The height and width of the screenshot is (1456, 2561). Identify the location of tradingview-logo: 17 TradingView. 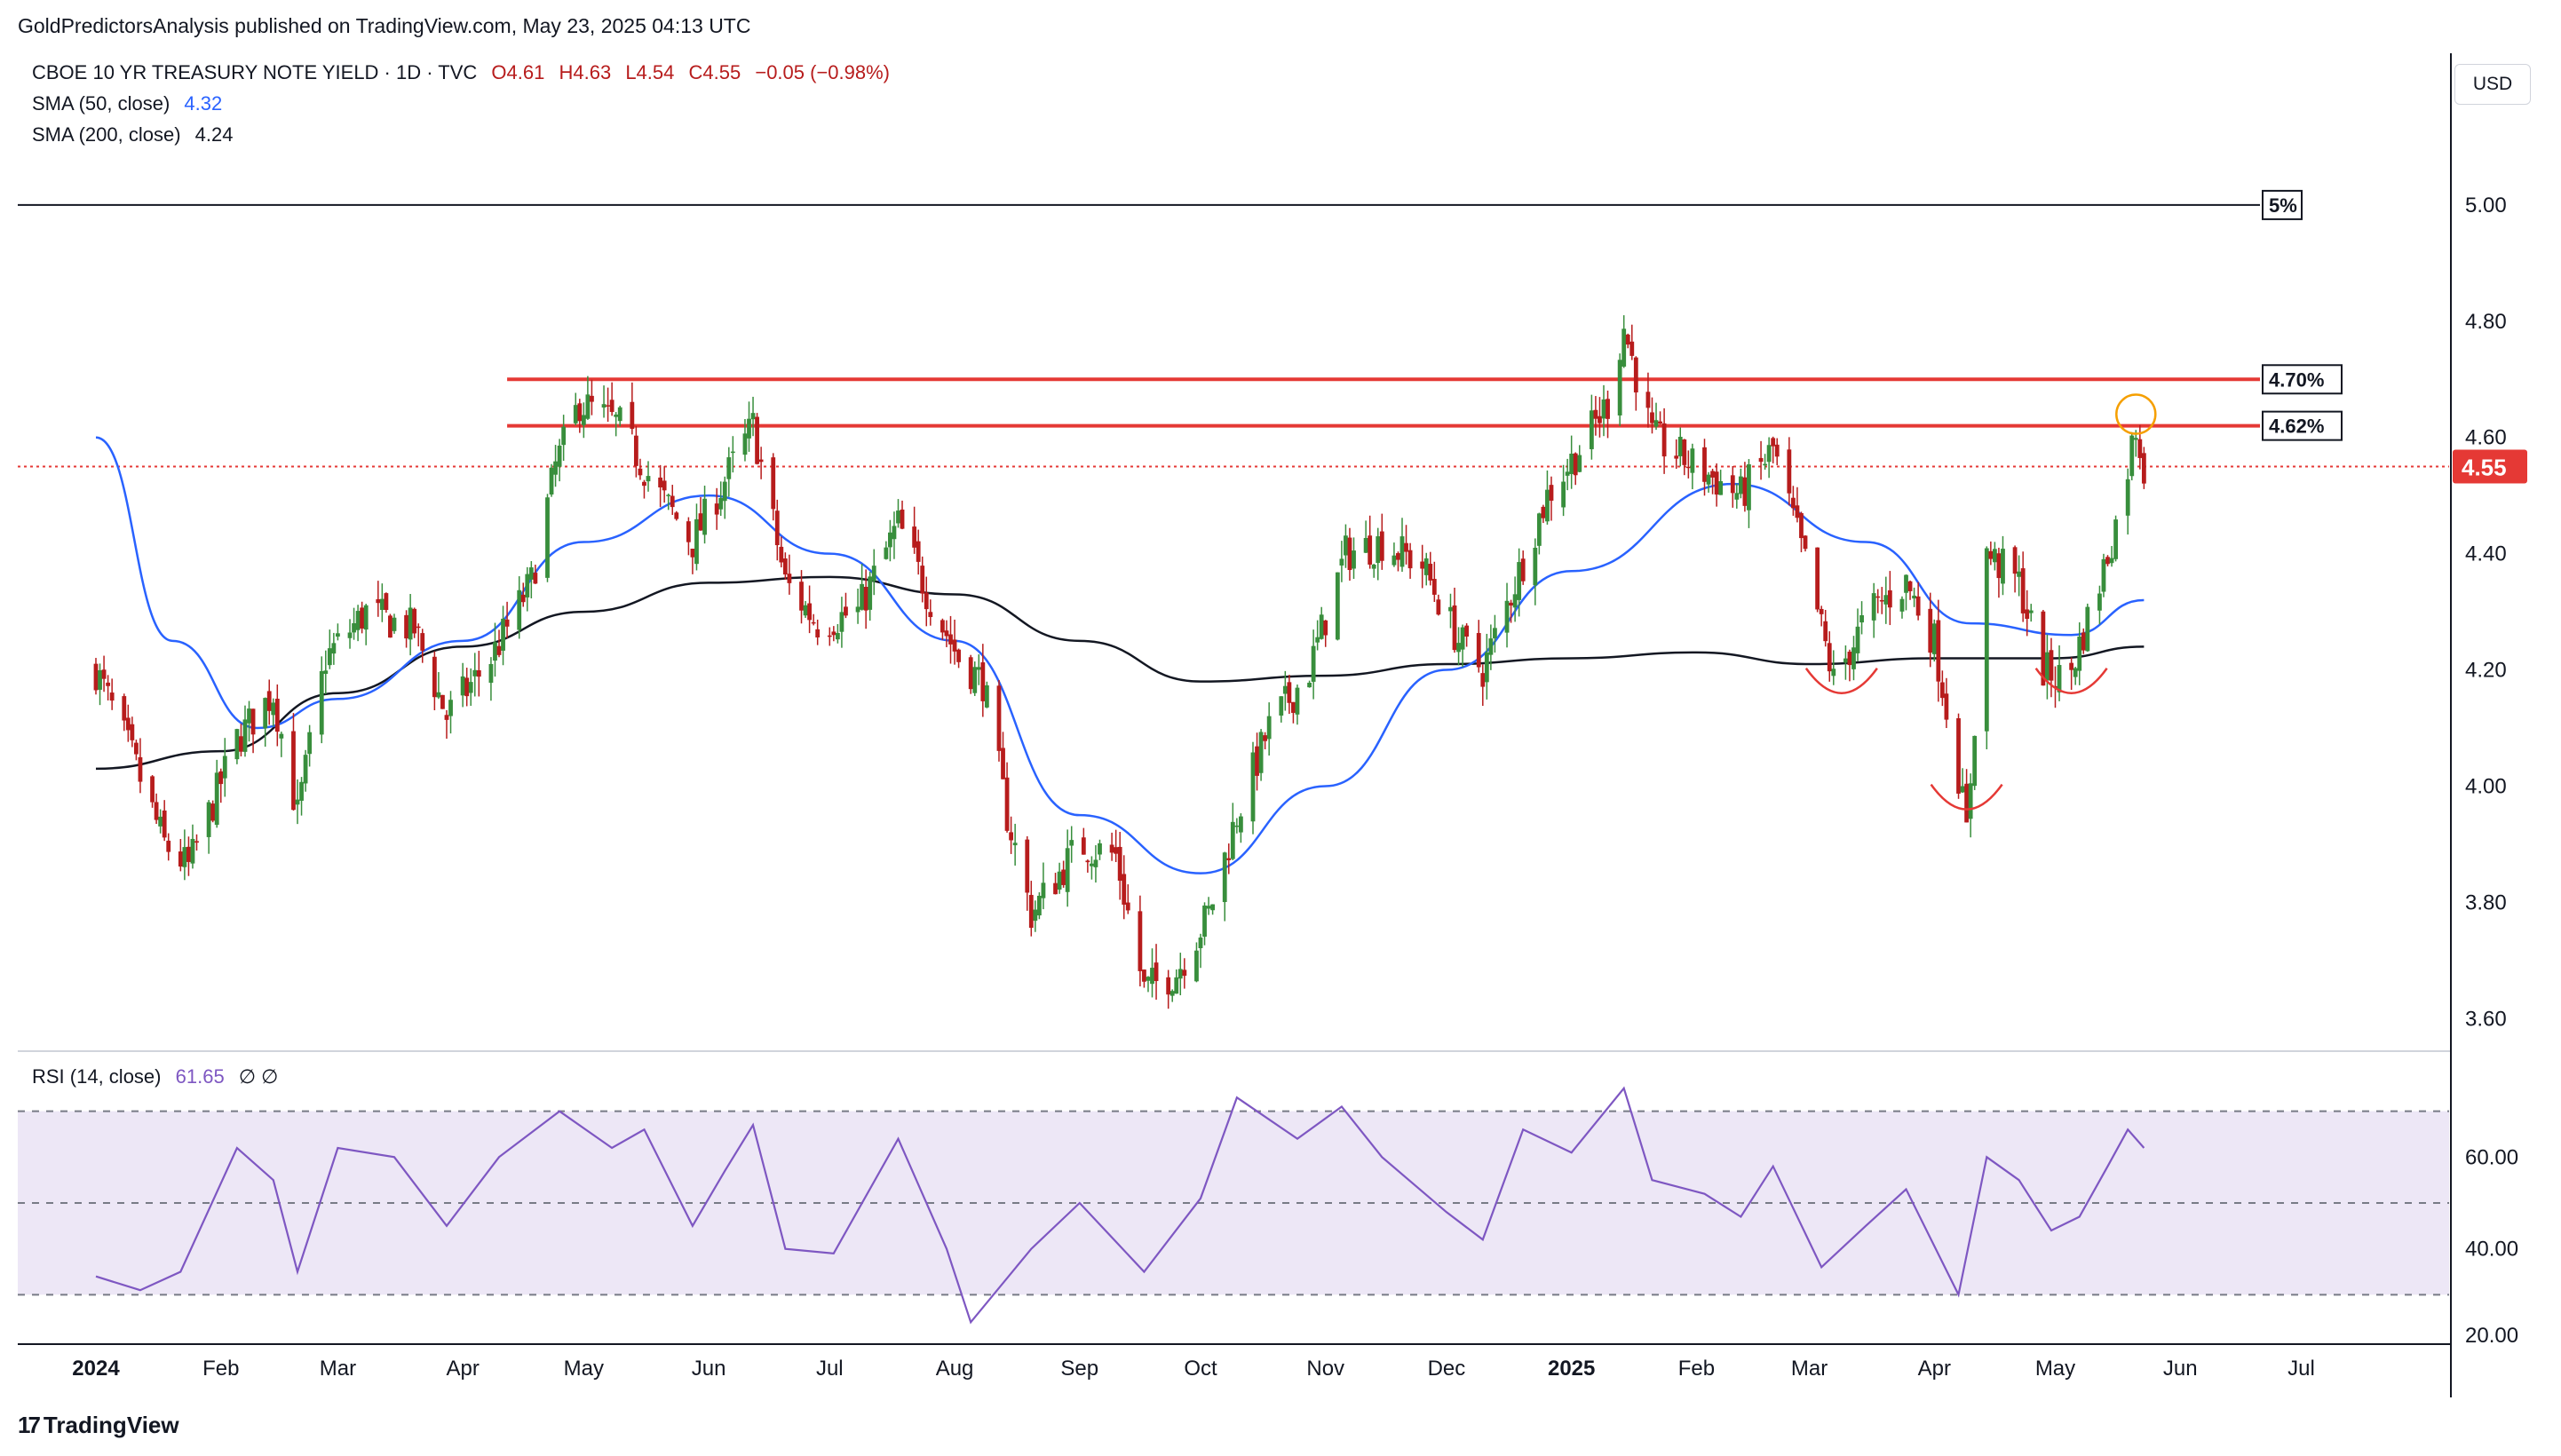
(98, 1425).